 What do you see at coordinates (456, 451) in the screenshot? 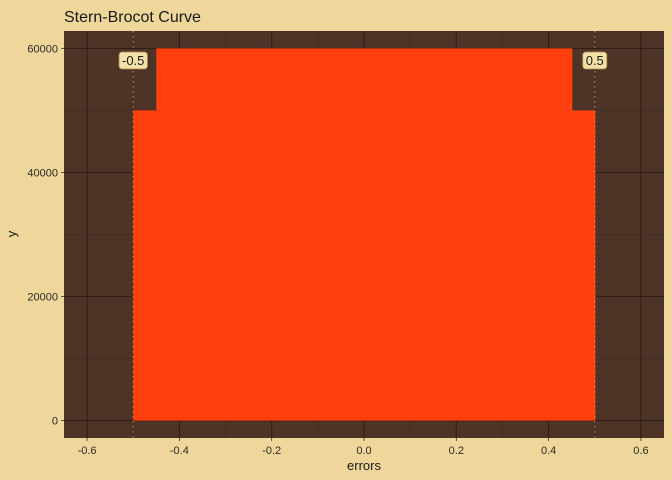
I see `x-tick-label: 0.2` at bounding box center [456, 451].